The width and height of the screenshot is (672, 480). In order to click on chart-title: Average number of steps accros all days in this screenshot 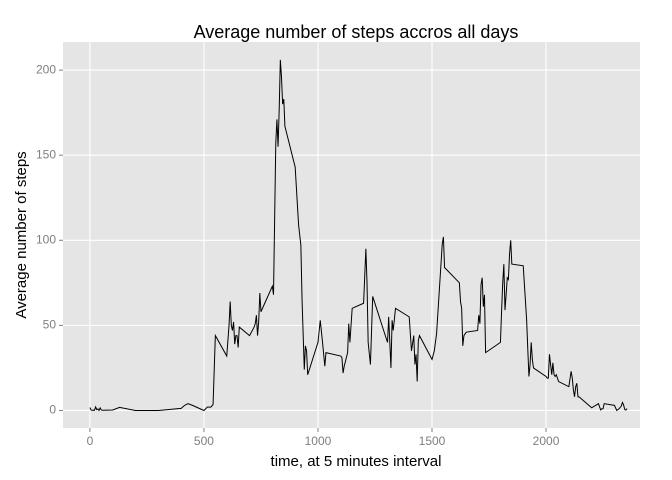, I will do `click(356, 32)`.